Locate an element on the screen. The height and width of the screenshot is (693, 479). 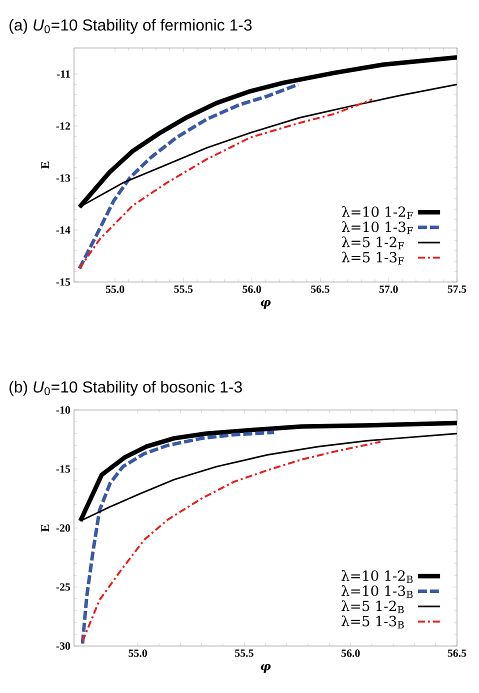
chart-title: (b) U$_{0}$=10 Stability of bosonic 1-3 is located at coordinates (126, 388).